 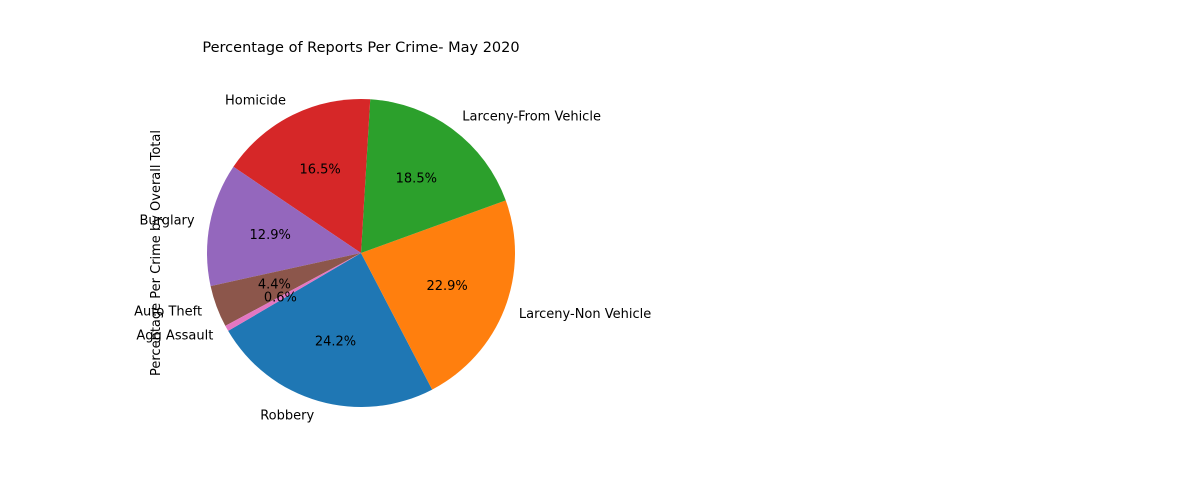 I want to click on pie-slice-homicide, so click(x=302, y=176).